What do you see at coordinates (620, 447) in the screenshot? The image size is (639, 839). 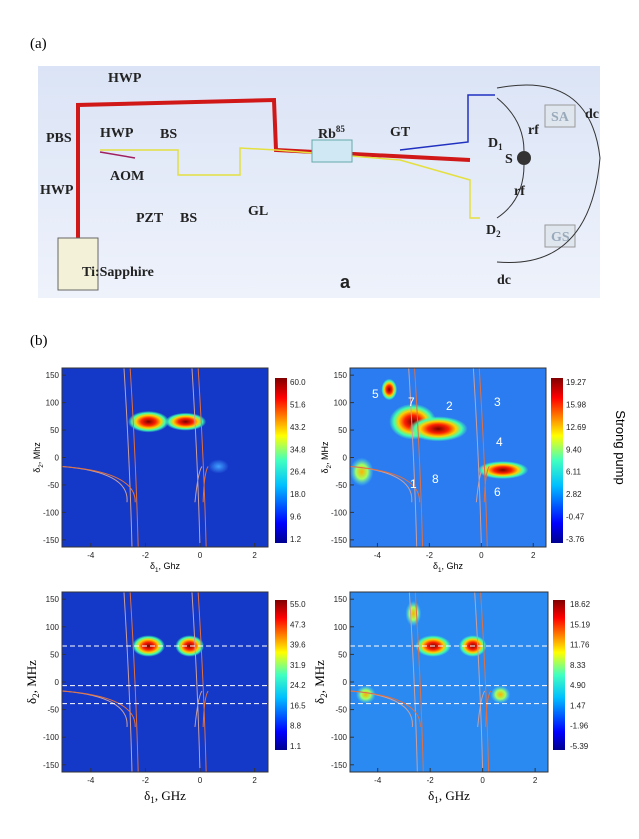 I see `side-label: Strong pump` at bounding box center [620, 447].